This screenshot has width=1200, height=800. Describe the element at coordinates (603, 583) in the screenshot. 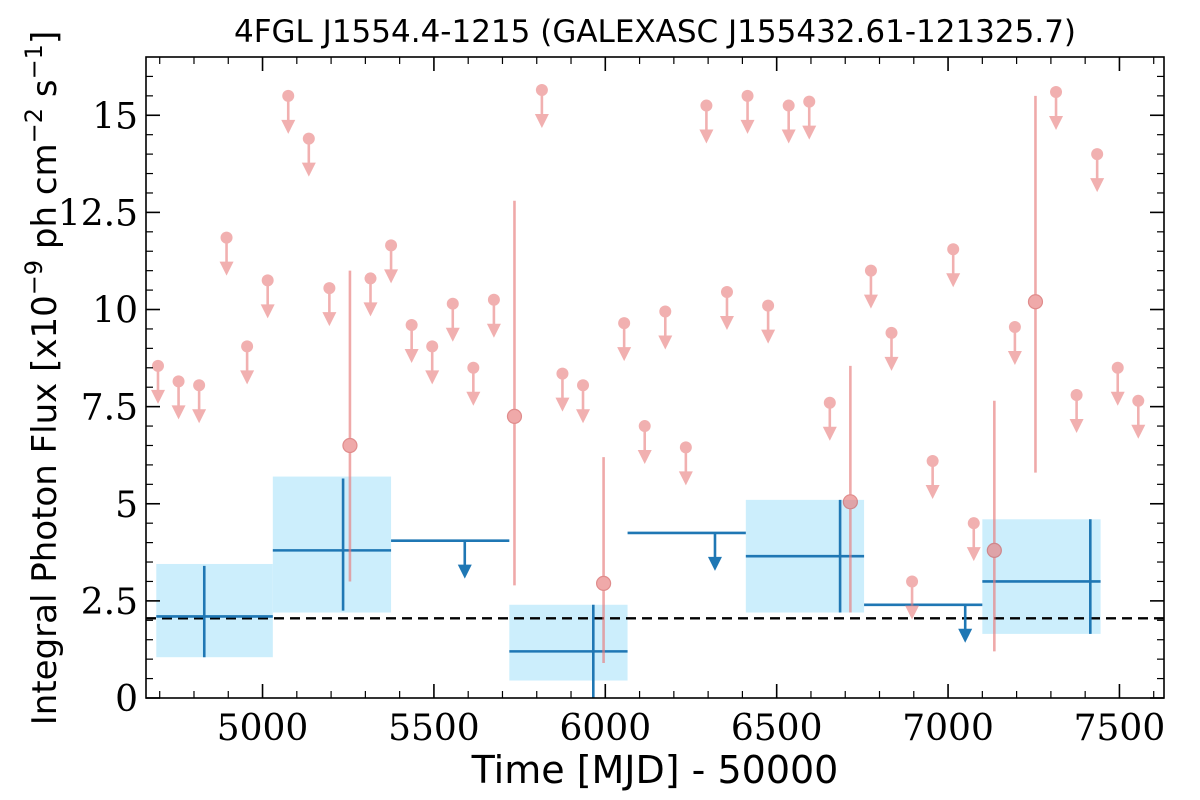

I see `short-bin-detection-marker` at that location.